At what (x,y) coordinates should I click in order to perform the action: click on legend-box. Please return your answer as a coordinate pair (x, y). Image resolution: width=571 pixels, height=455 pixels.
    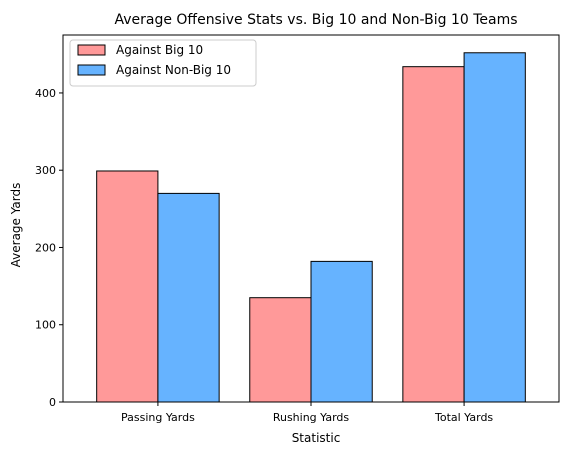
    Looking at the image, I should click on (163, 63).